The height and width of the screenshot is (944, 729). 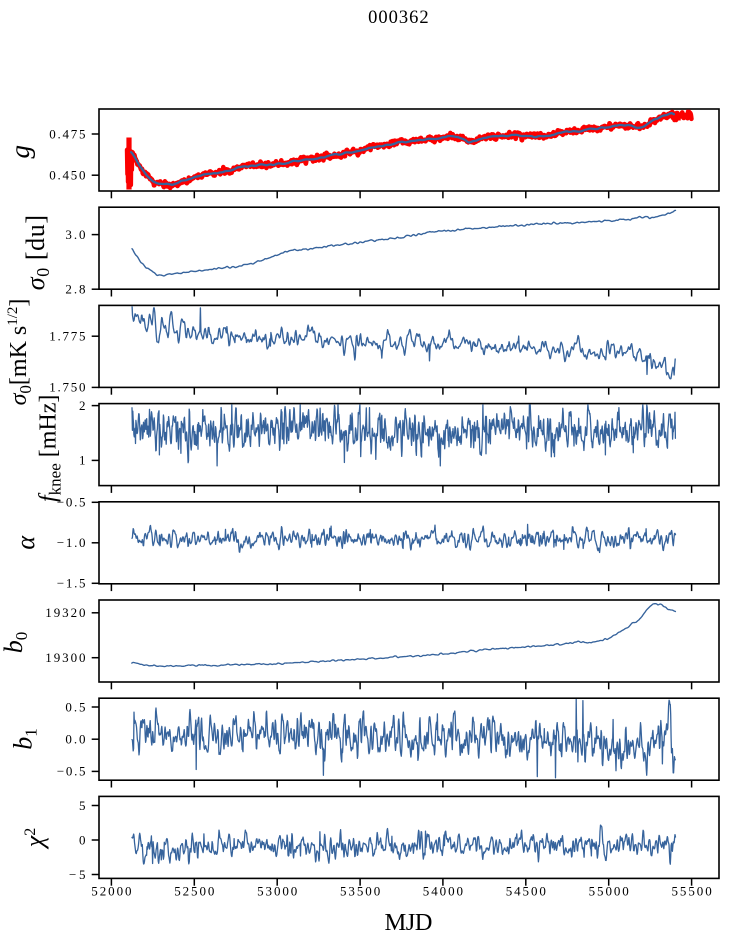 I want to click on svg-text: 0.0, so click(x=75, y=739).